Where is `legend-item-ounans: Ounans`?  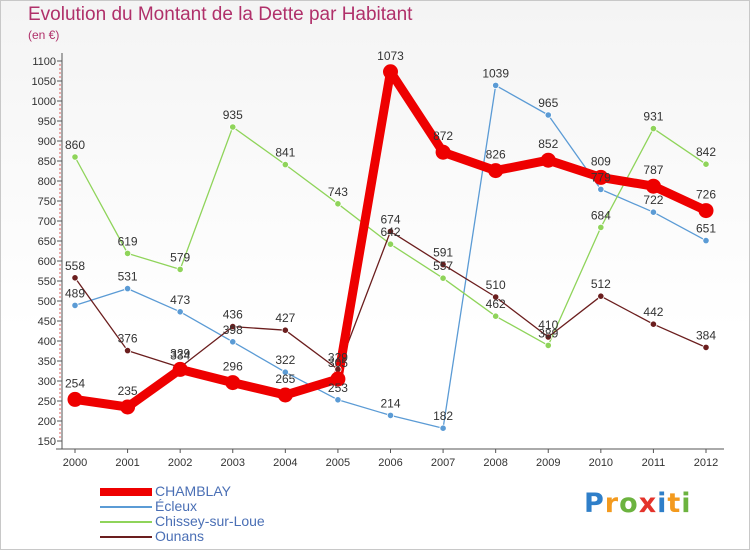 legend-item-ounans: Ounans is located at coordinates (230, 536).